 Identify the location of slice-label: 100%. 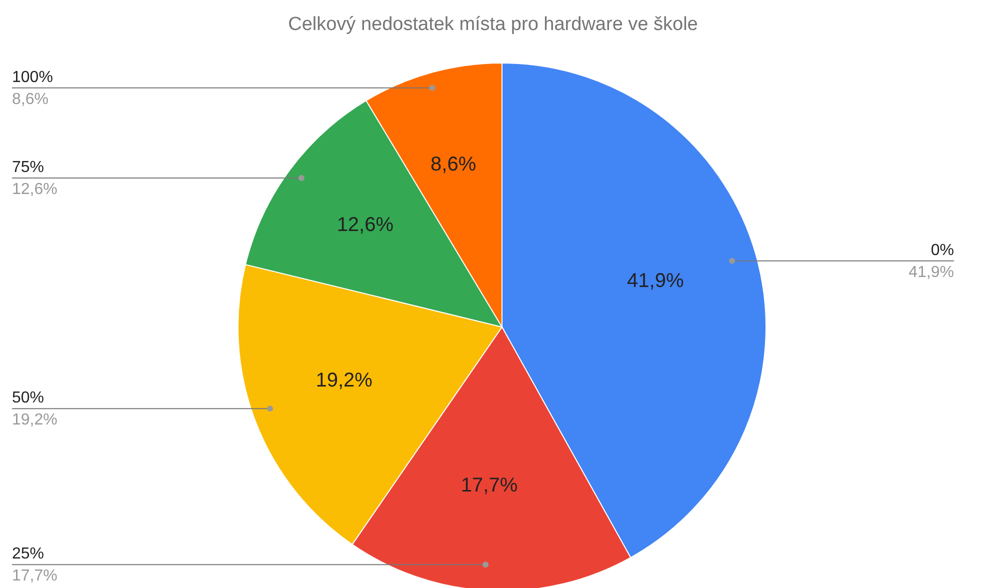
(32, 77).